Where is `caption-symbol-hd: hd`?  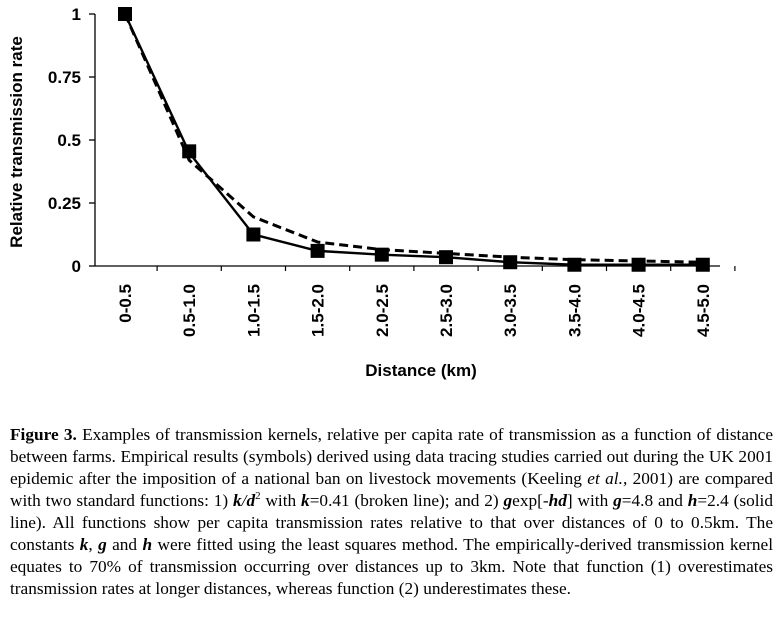 caption-symbol-hd: hd is located at coordinates (557, 500).